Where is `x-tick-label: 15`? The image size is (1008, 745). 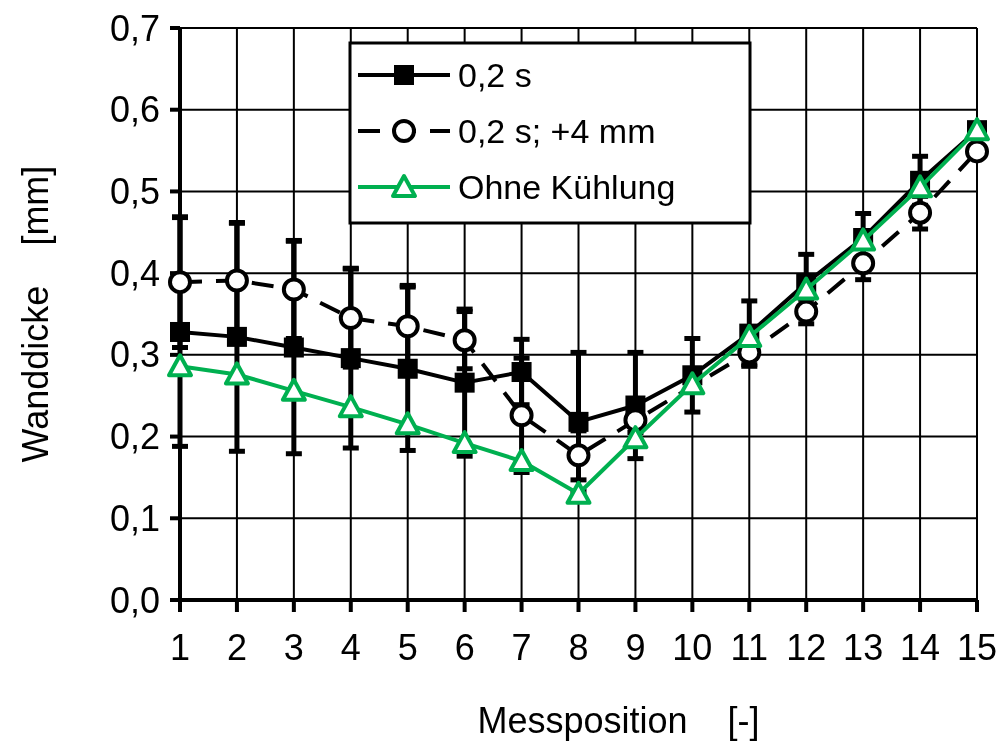
x-tick-label: 15 is located at coordinates (977, 647).